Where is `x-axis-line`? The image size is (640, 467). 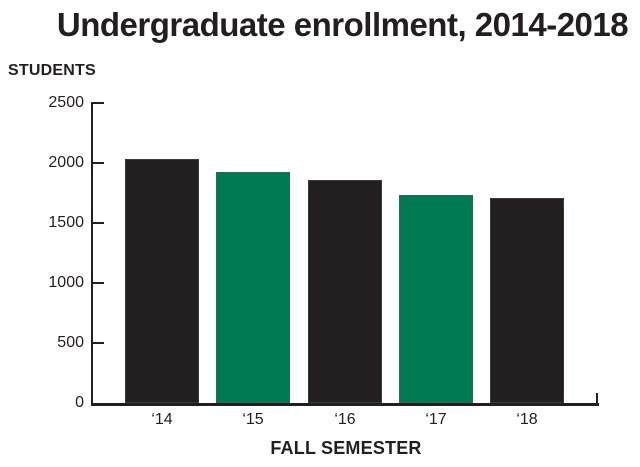 x-axis-line is located at coordinates (345, 404).